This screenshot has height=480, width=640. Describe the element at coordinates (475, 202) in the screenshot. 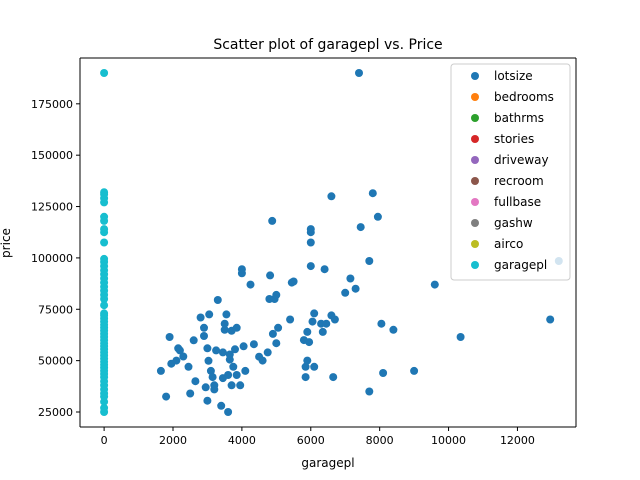

I see `legend-marker-fullbase` at that location.